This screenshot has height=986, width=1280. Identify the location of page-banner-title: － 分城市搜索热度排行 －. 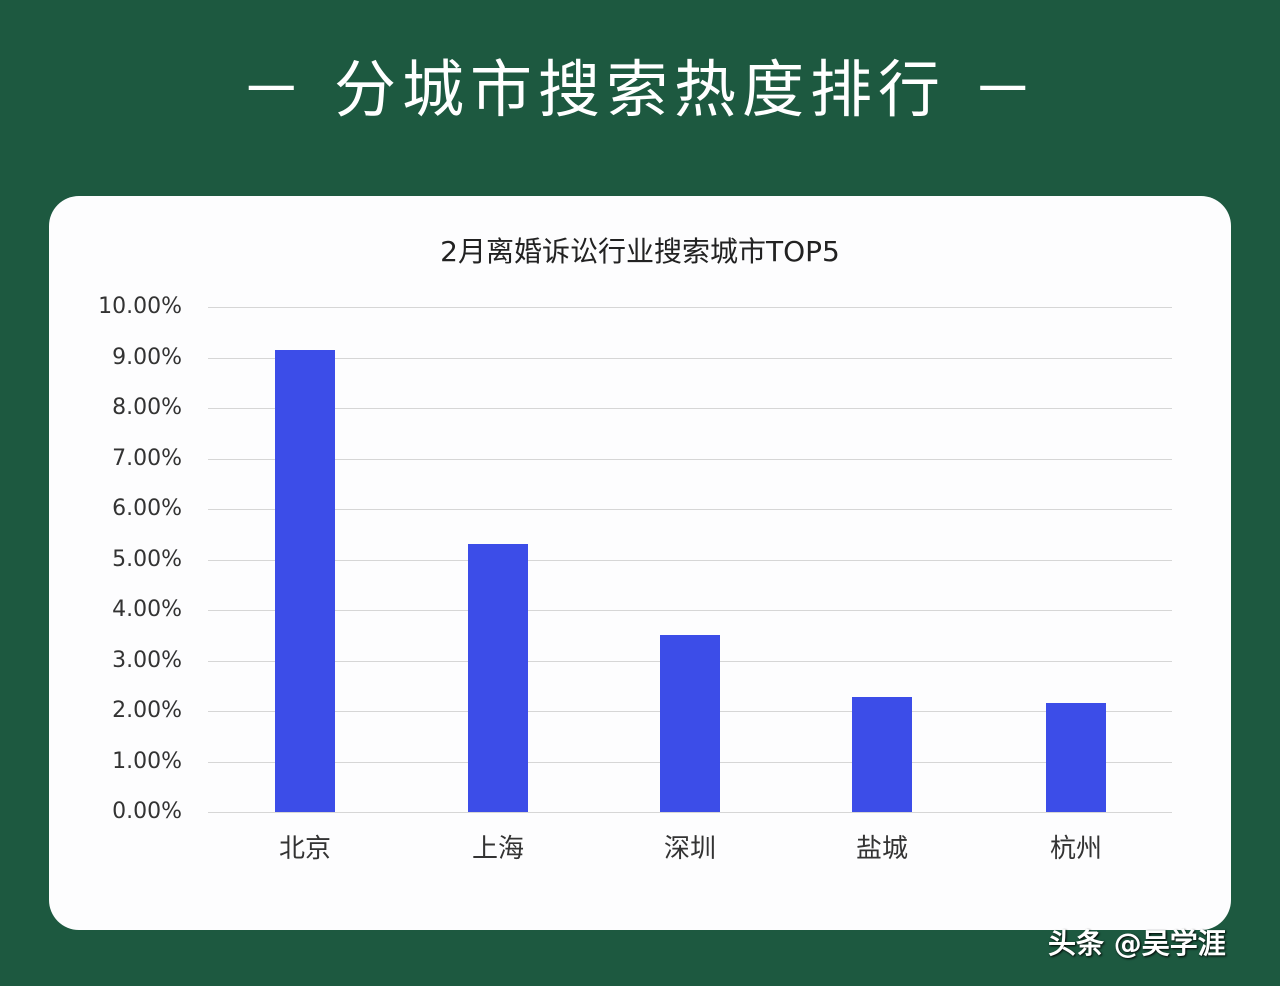
(640, 89).